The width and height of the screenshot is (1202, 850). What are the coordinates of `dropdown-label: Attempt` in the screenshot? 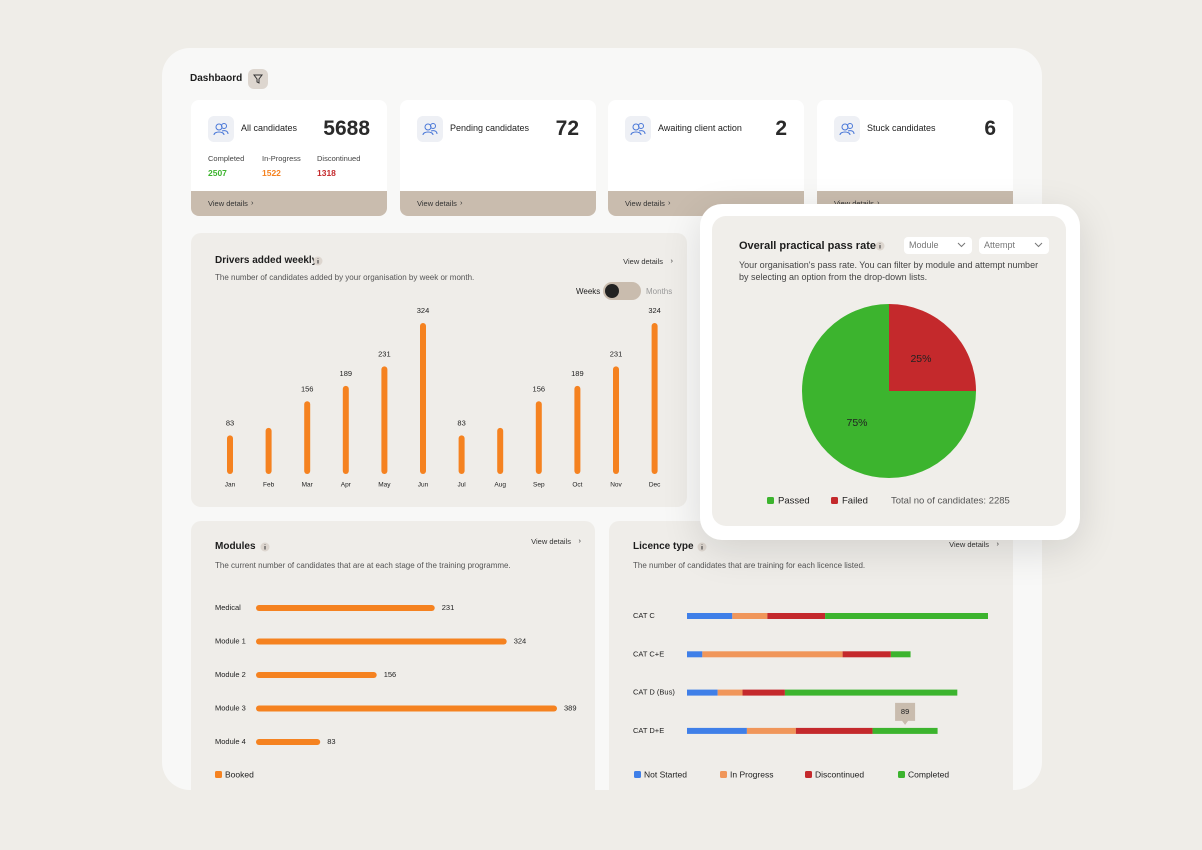 It's located at (1000, 245).